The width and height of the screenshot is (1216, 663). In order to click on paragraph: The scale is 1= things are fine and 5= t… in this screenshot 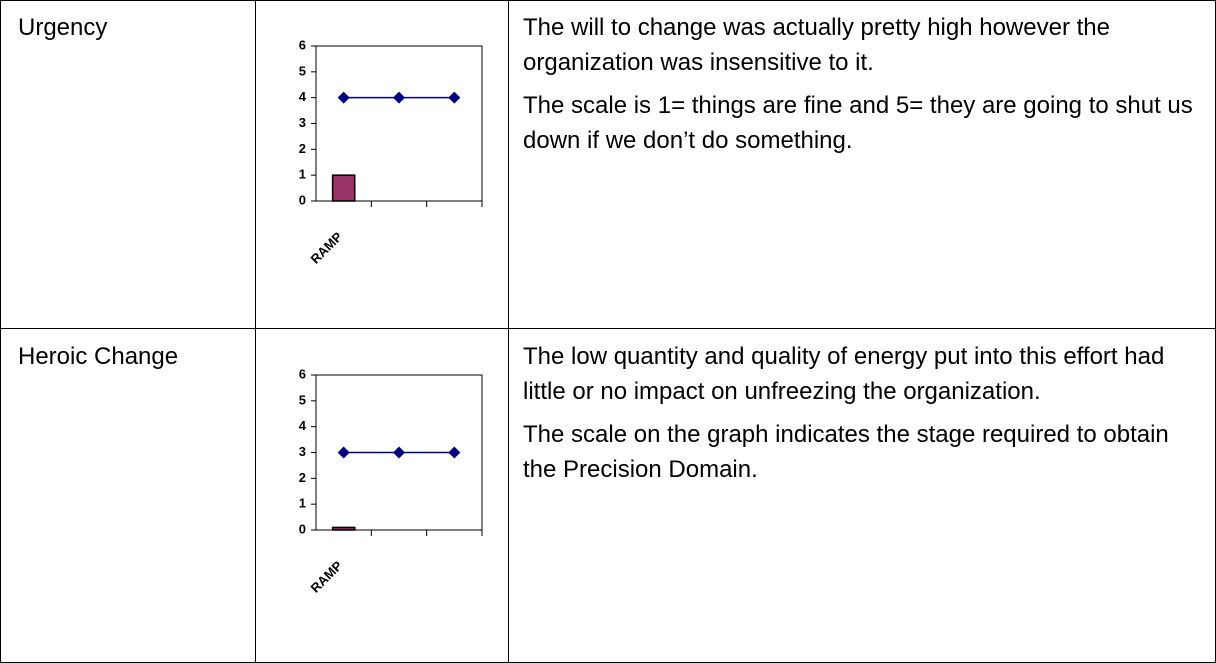, I will do `click(858, 123)`.